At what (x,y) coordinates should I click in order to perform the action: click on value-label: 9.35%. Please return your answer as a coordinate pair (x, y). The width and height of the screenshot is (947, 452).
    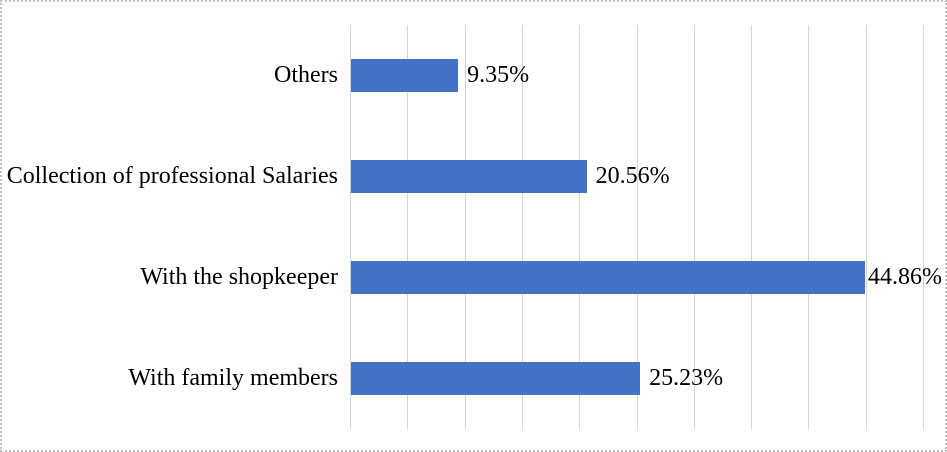
    Looking at the image, I should click on (498, 75).